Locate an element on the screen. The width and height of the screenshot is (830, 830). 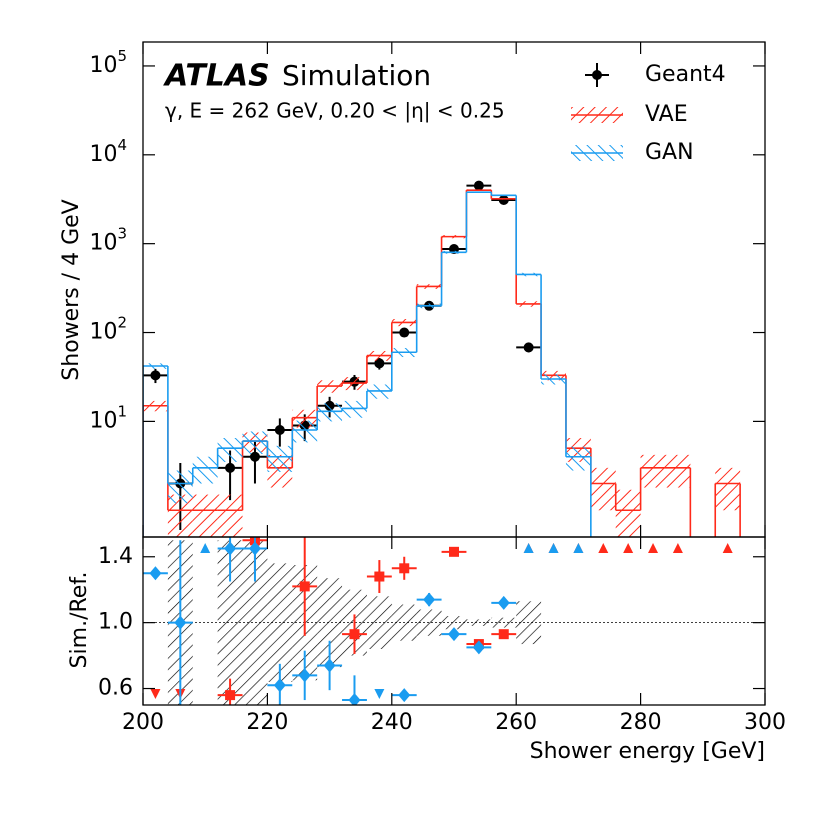
x-tick-label: 240 is located at coordinates (392, 722).